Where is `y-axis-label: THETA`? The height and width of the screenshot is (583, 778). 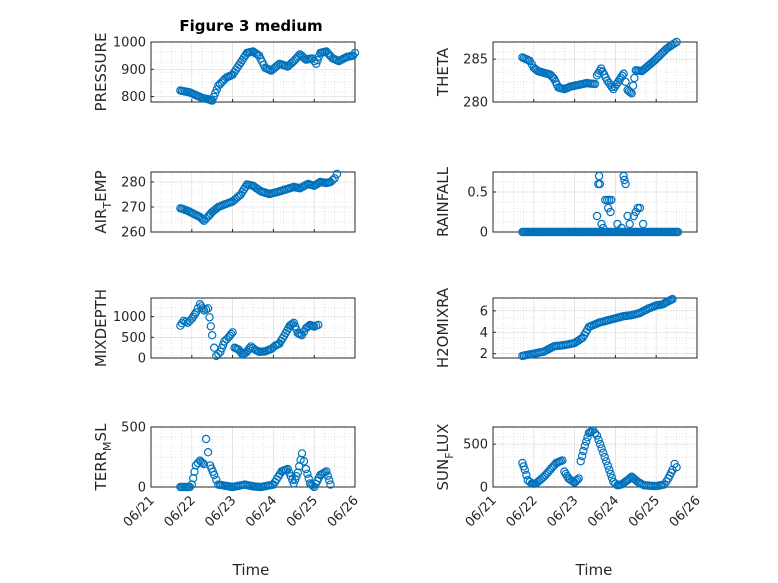
y-axis-label: THETA is located at coordinates (443, 72).